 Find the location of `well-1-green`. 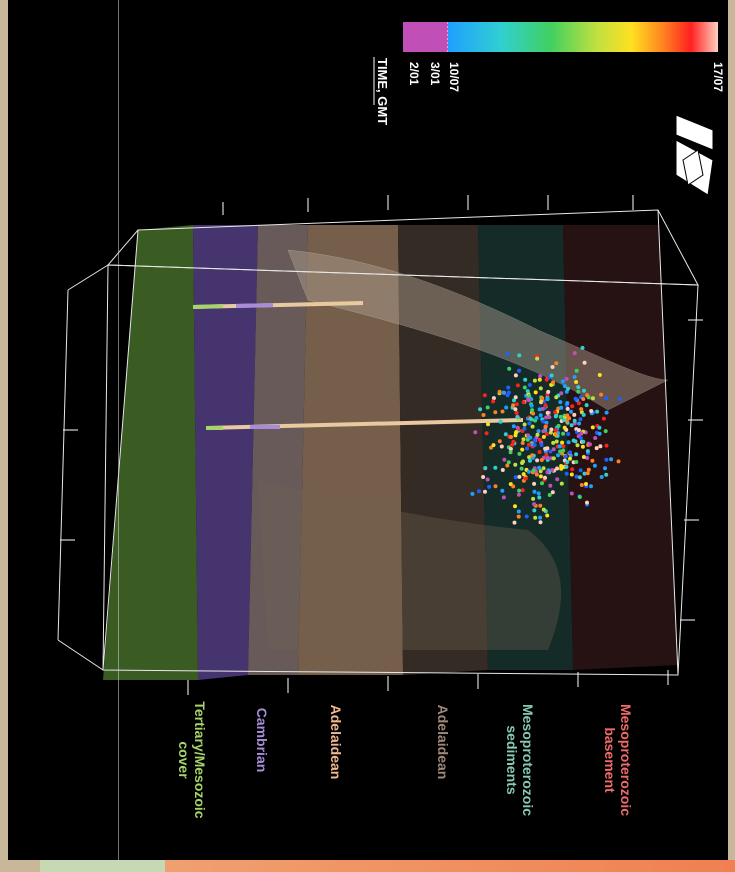

well-1-green is located at coordinates (208, 306).